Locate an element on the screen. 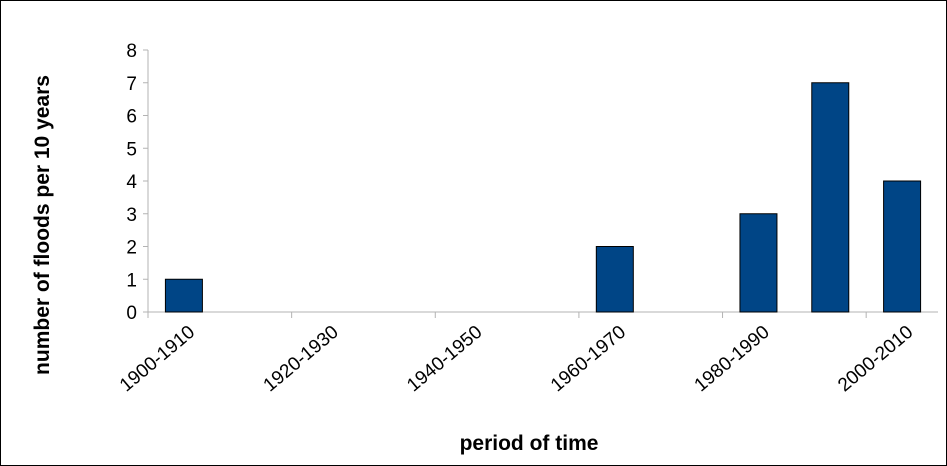 This screenshot has width=947, height=466. y-tick-label: 3 is located at coordinates (131, 215).